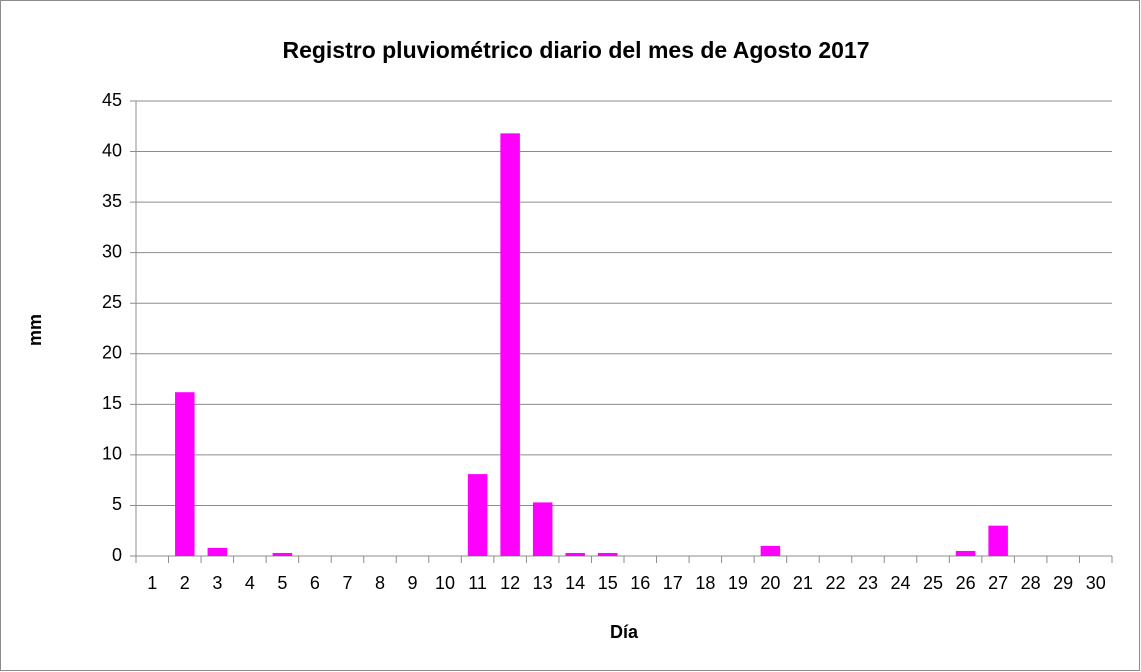 The image size is (1141, 672). Describe the element at coordinates (901, 583) in the screenshot. I see `x-tick-label: 24` at that location.